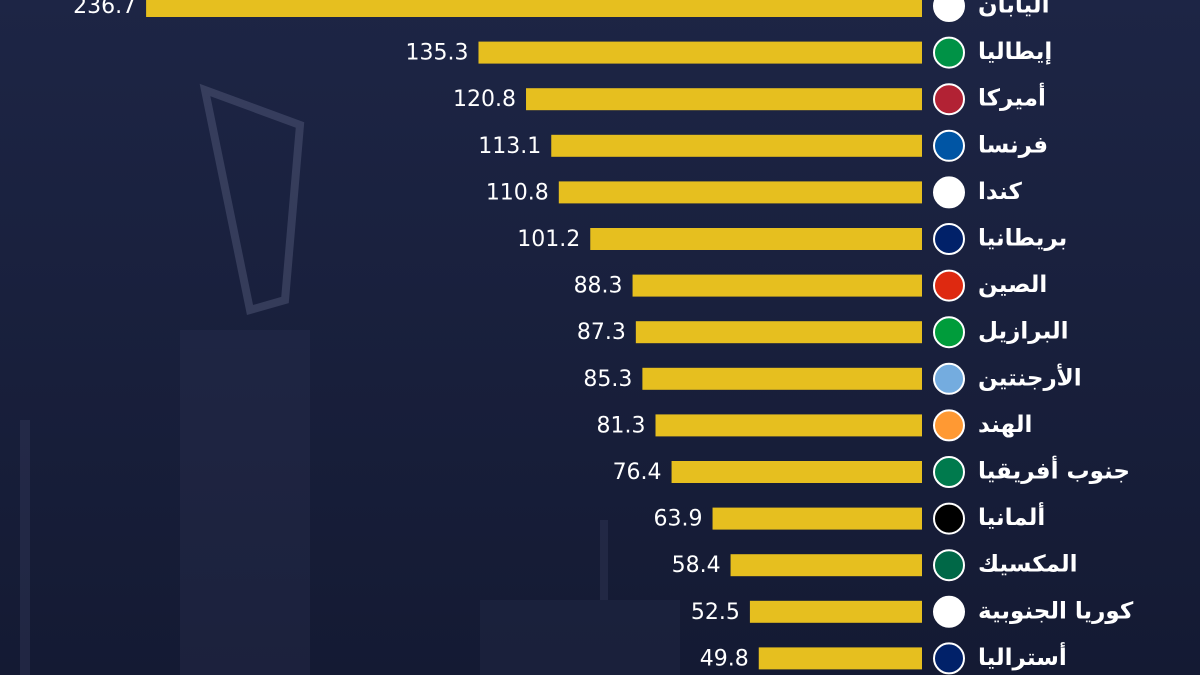 The height and width of the screenshot is (675, 1200). I want to click on category-label: كندا, so click(1000, 192).